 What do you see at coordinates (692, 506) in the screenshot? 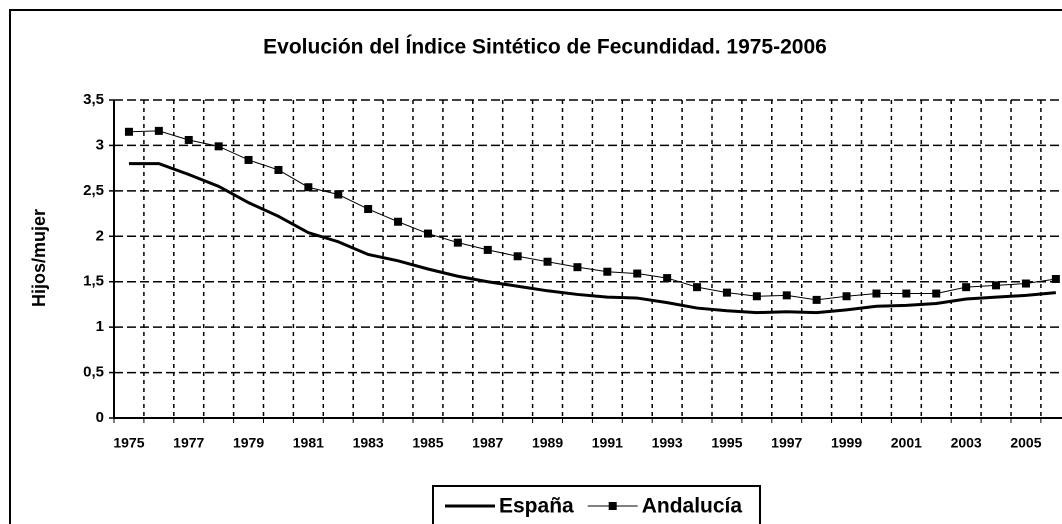
I see `legend-label: Andalucía` at bounding box center [692, 506].